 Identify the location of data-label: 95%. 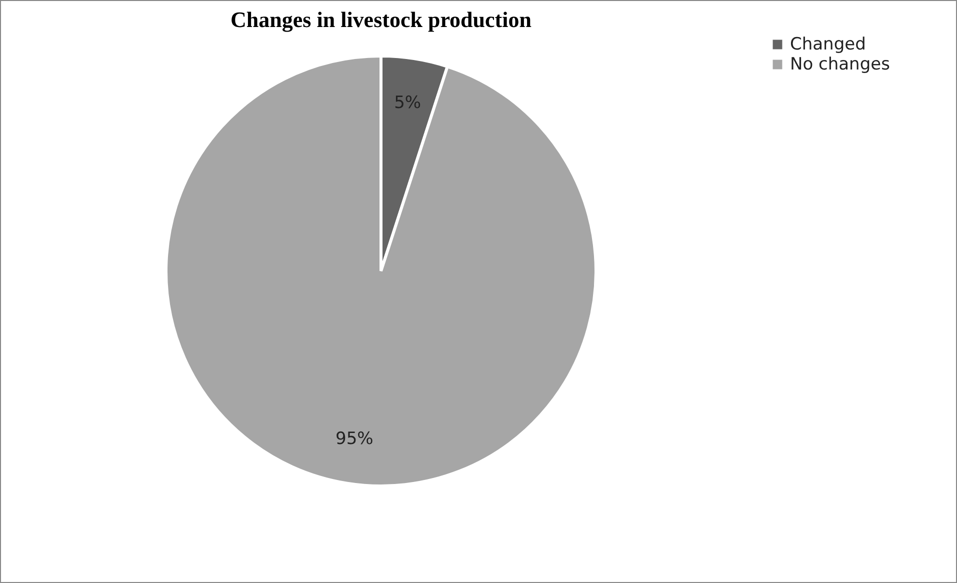
(355, 438).